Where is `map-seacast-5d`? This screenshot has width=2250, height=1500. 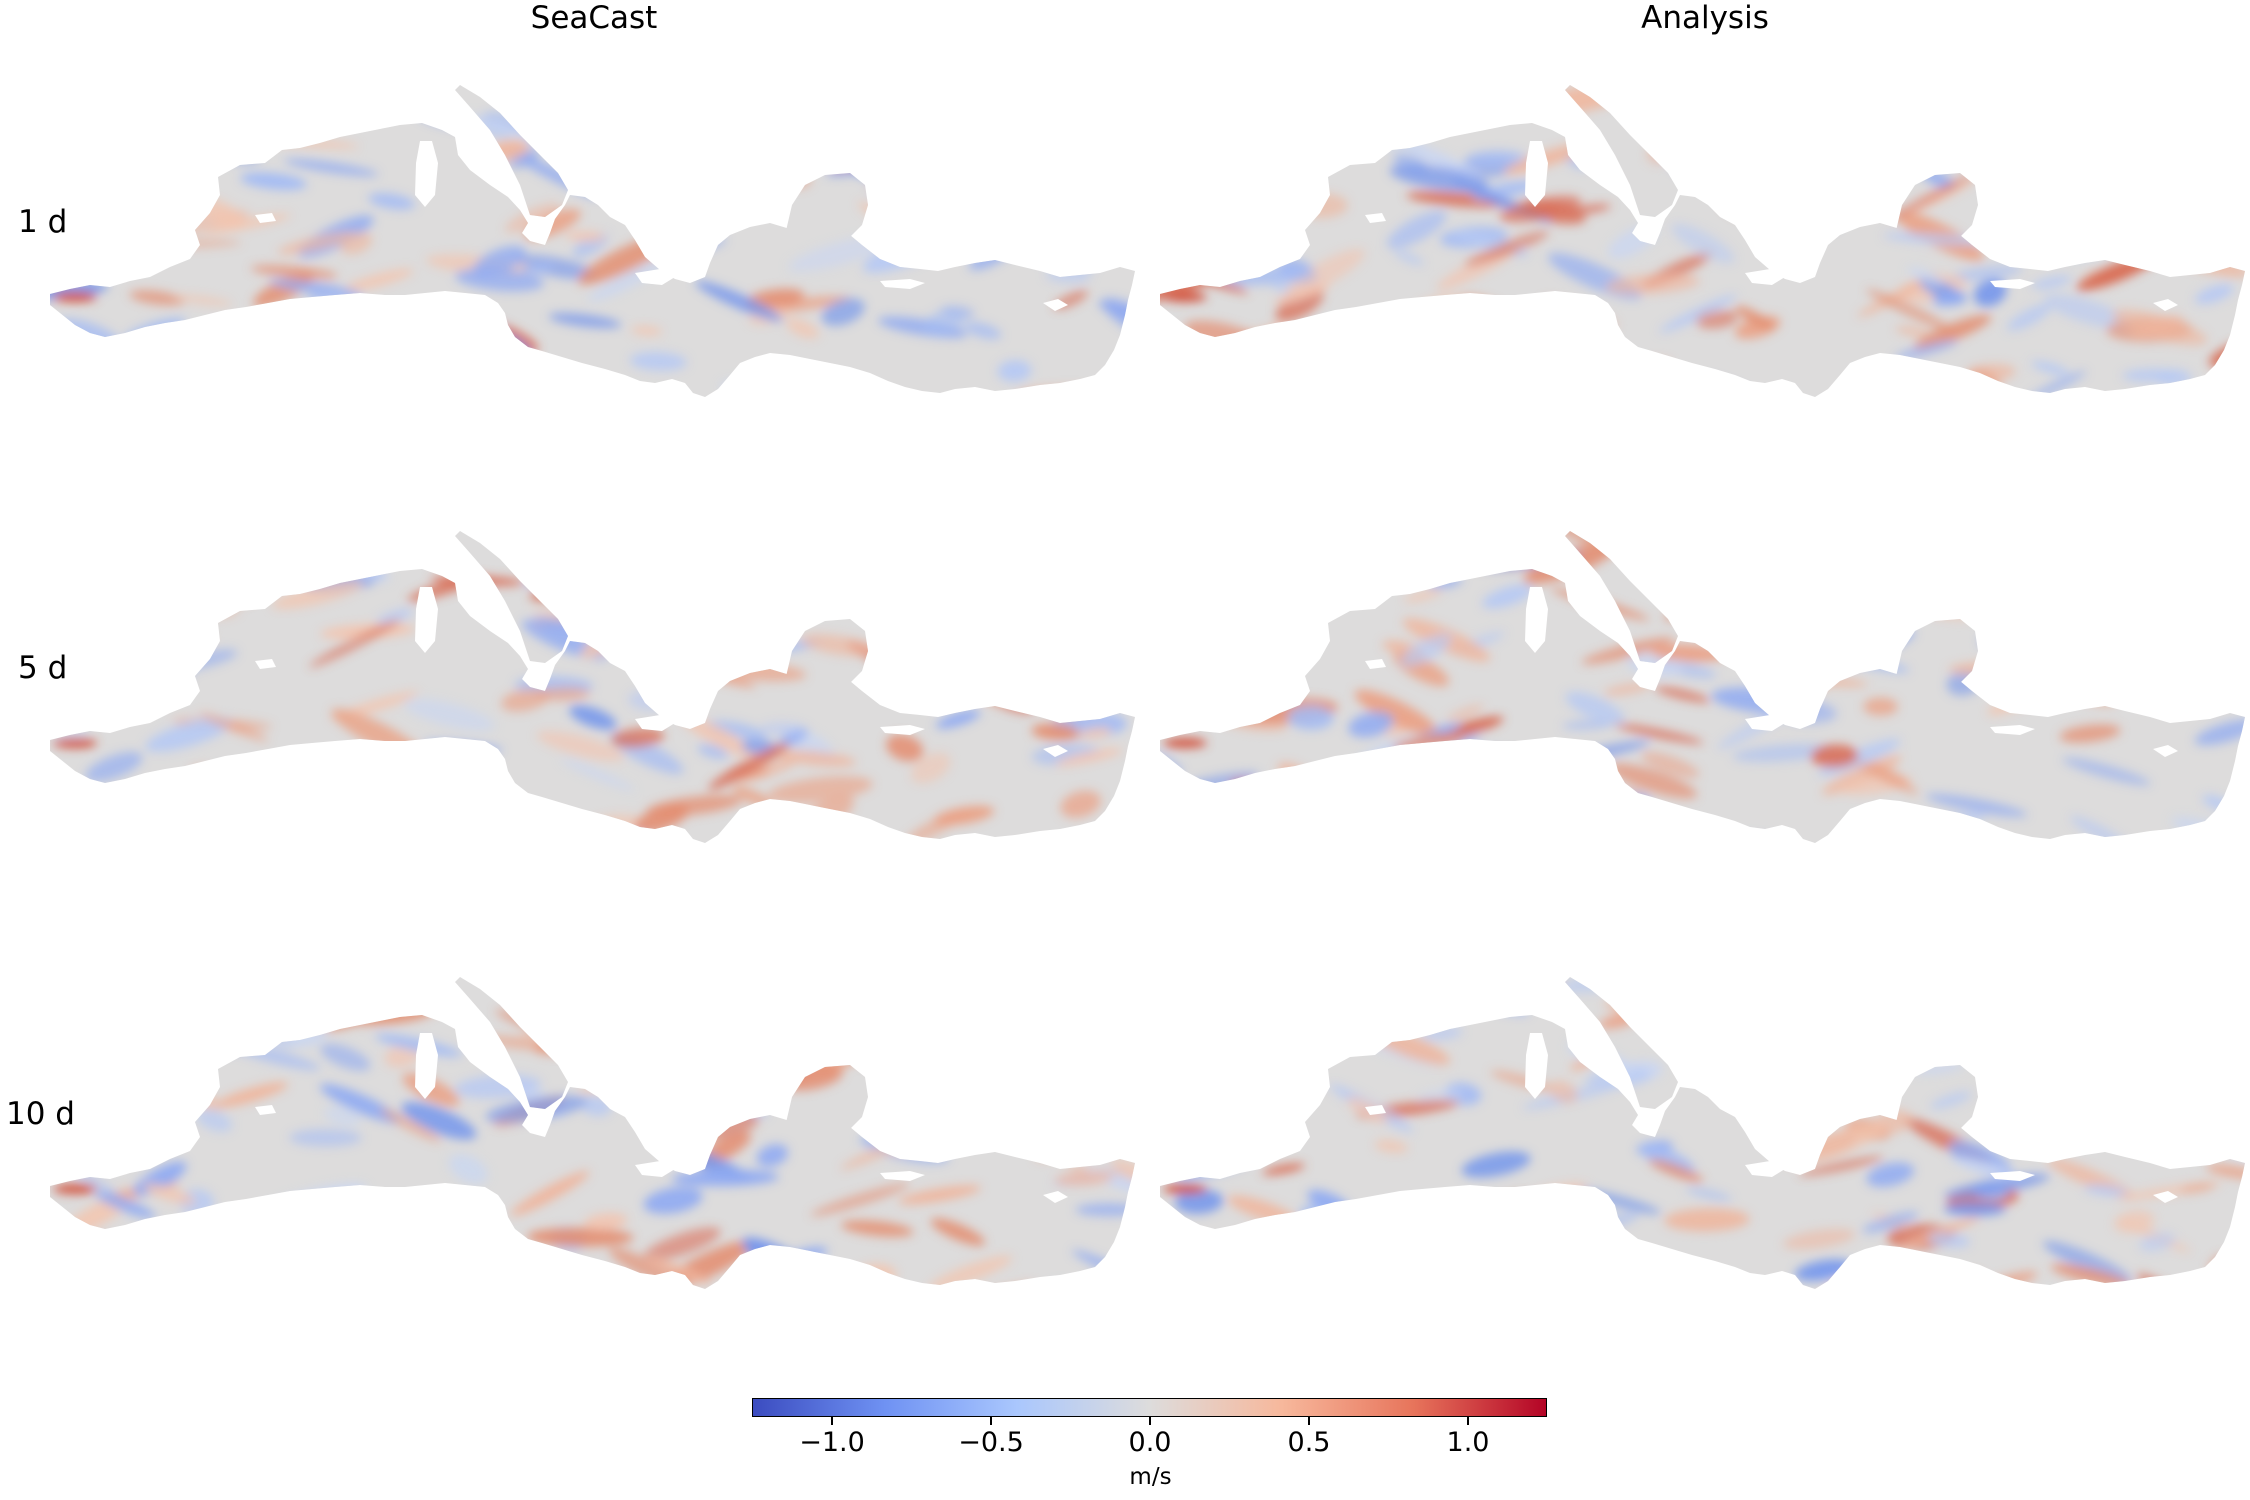
map-seacast-5d is located at coordinates (595, 691).